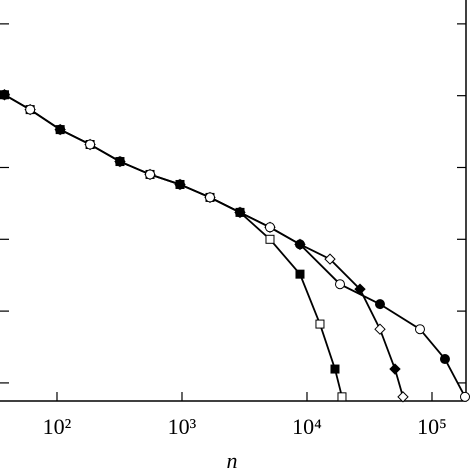 This screenshot has width=474, height=474. Describe the element at coordinates (432, 426) in the screenshot. I see `x-tick-label: 10⁵` at that location.